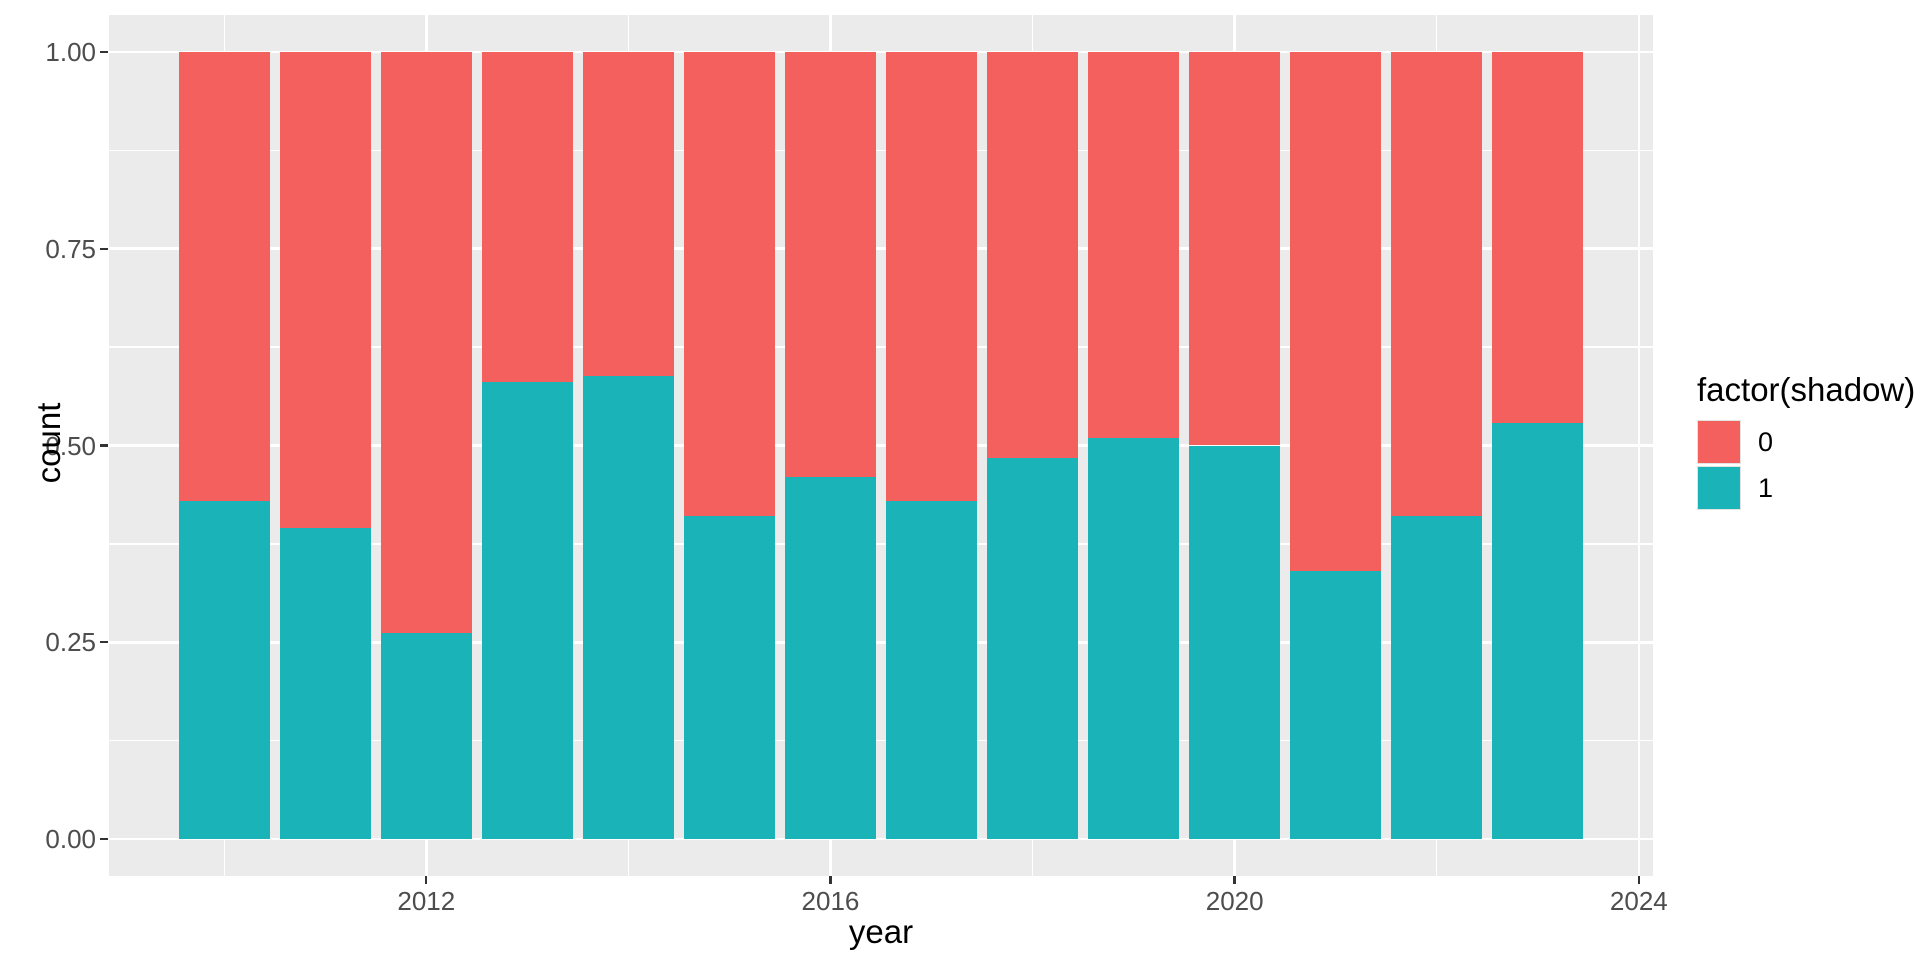 This screenshot has height=960, width=1920. Describe the element at coordinates (1538, 237) in the screenshot. I see `bar-segment-2023-shadow0` at that location.